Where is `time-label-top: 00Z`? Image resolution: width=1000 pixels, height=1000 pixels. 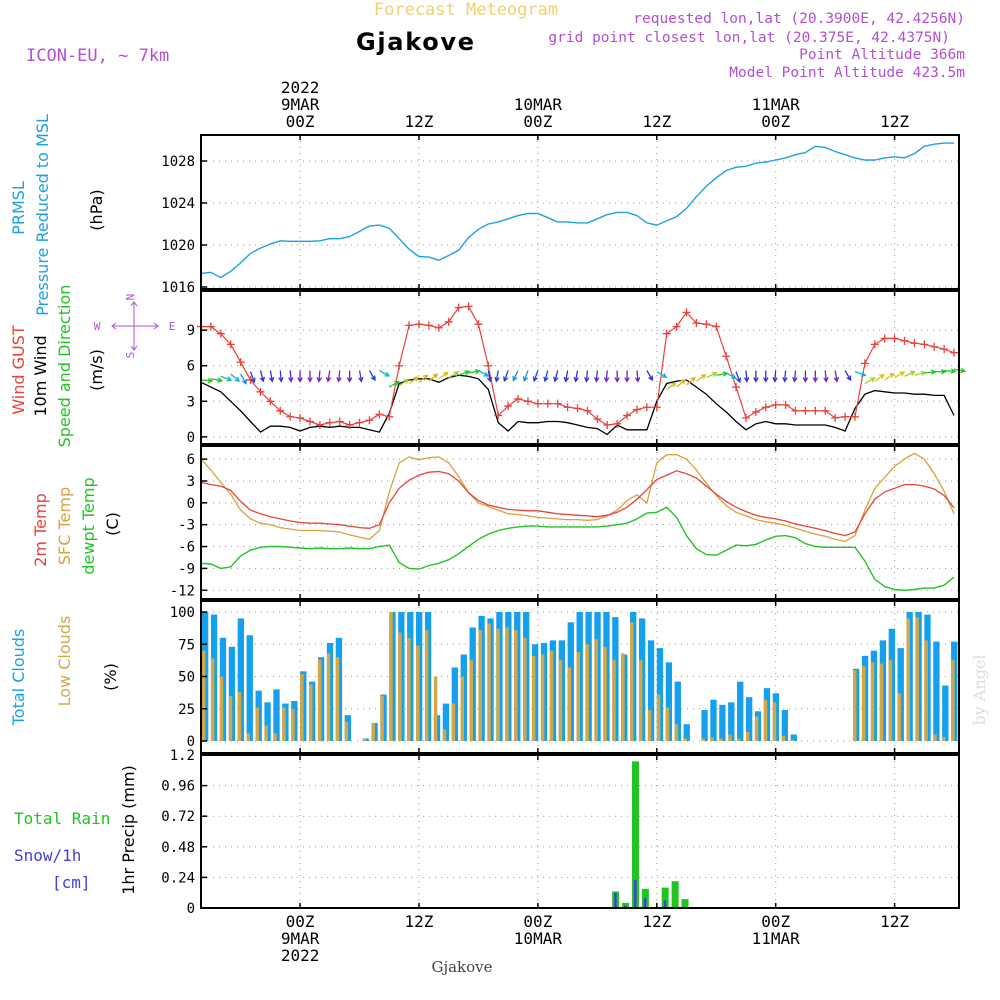 time-label-top: 00Z is located at coordinates (775, 121).